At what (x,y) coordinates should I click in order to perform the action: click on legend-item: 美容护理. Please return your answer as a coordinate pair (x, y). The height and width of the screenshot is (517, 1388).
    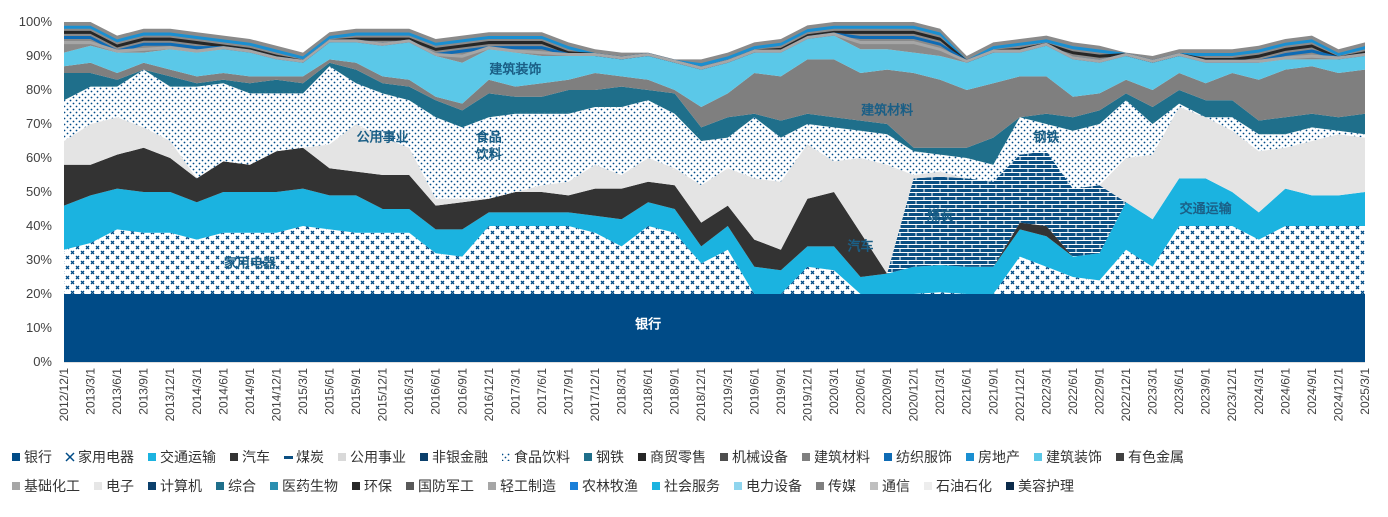
    Looking at the image, I should click on (1040, 486).